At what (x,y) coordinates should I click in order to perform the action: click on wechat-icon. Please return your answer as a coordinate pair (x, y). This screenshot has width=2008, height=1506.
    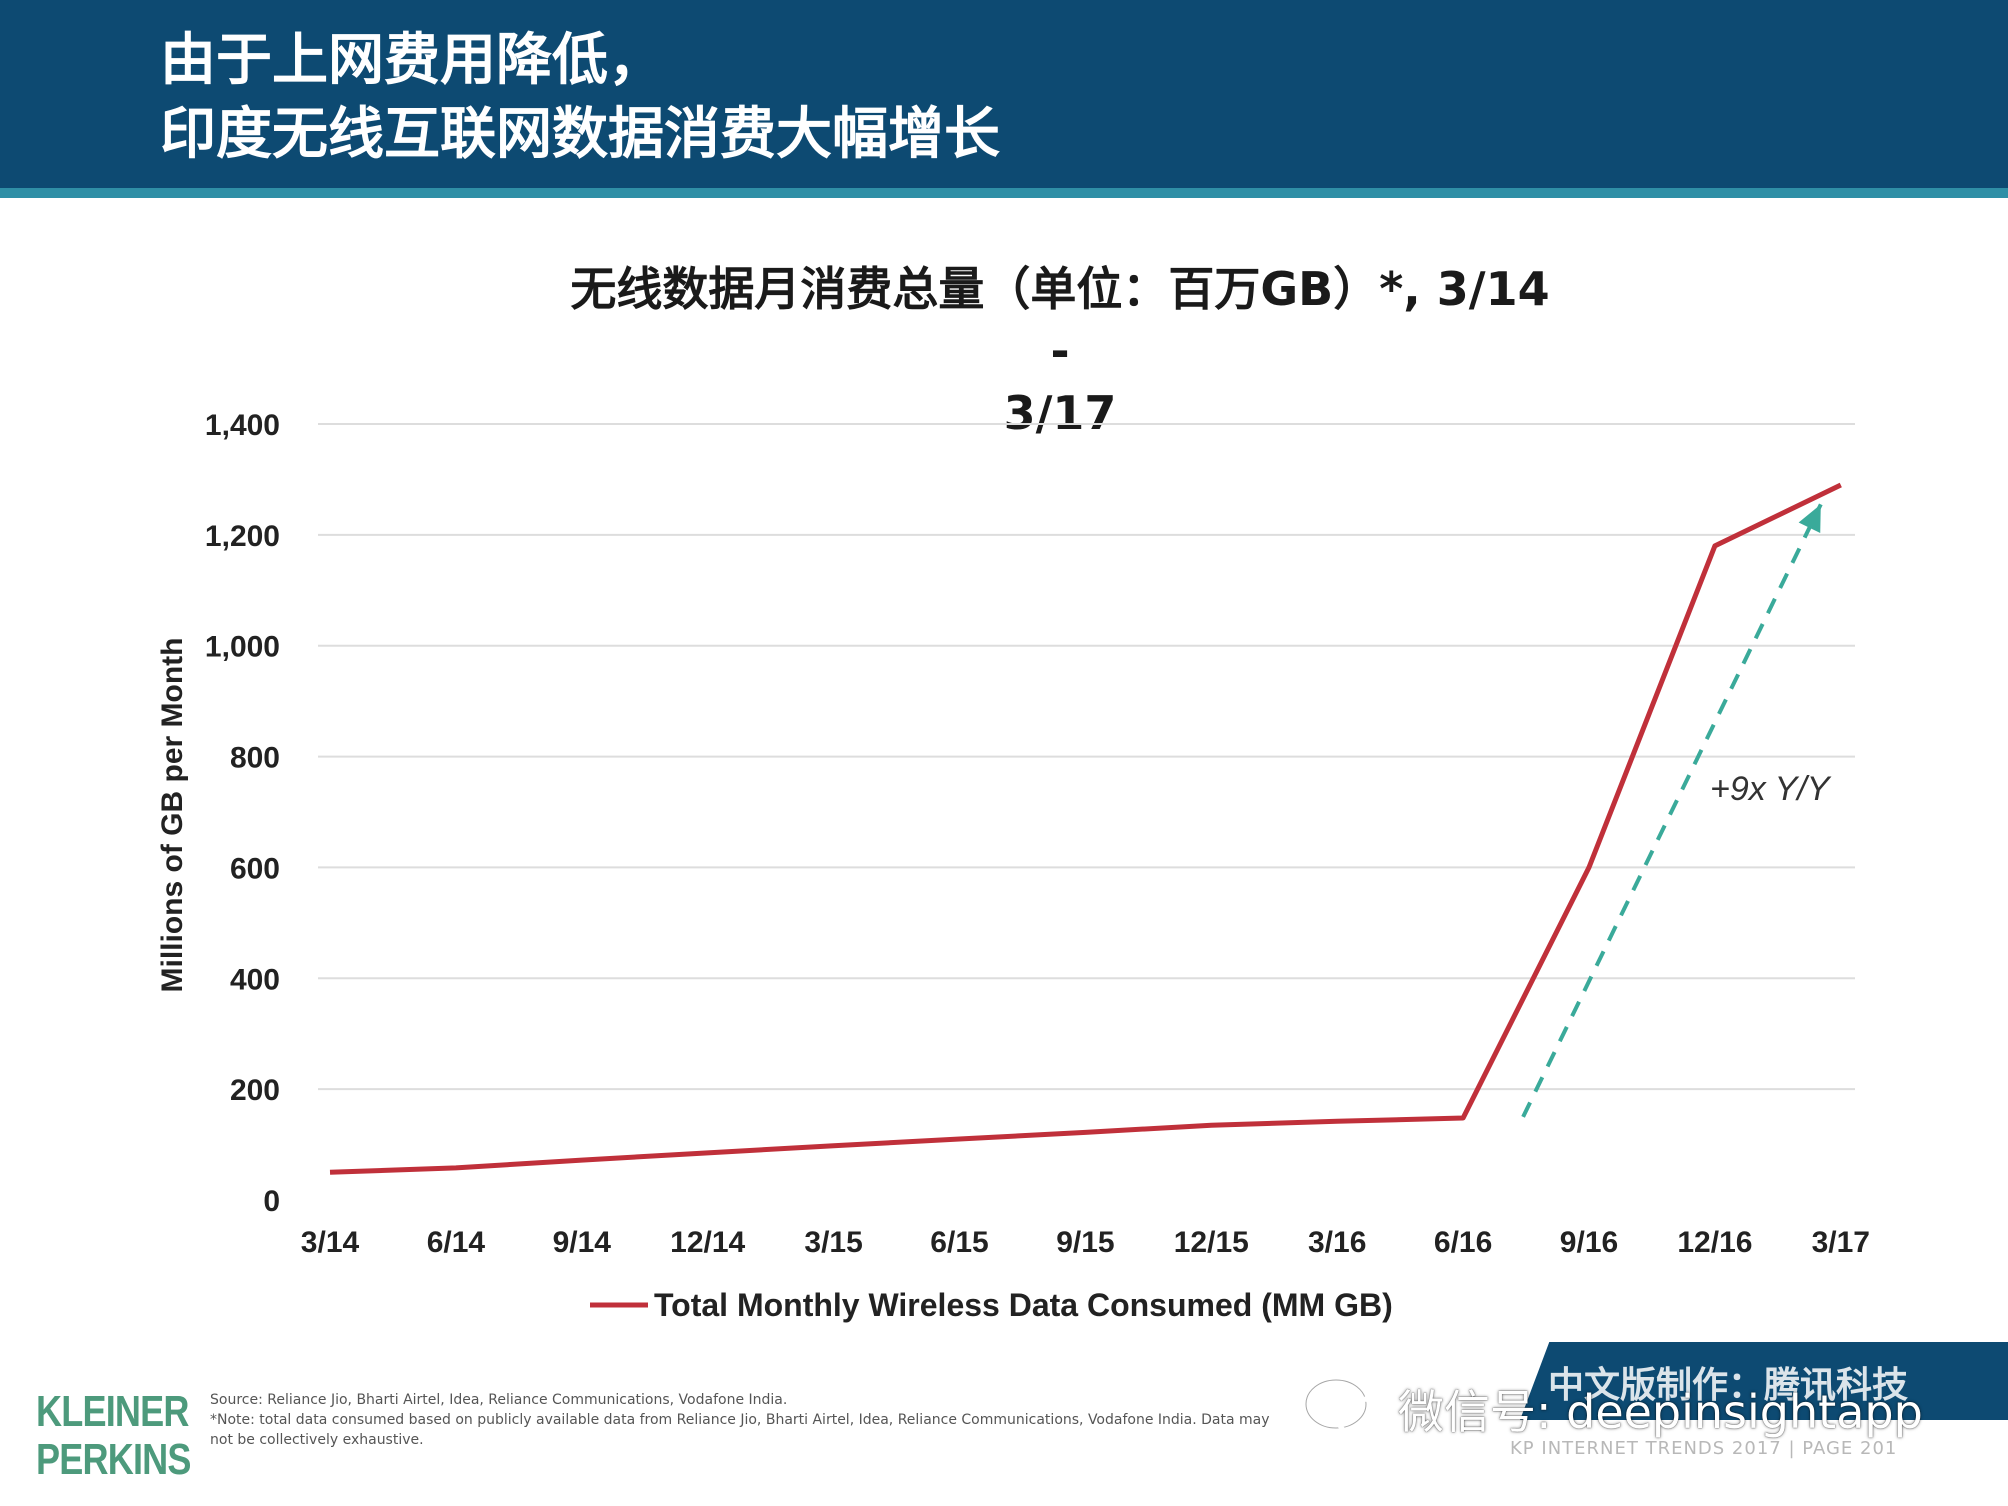
    Looking at the image, I should click on (1346, 1408).